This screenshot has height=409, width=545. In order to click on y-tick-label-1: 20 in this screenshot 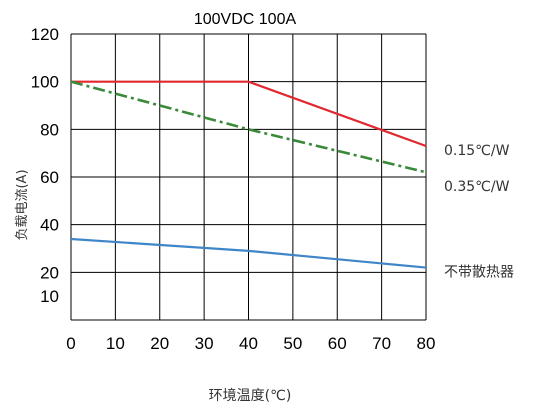, I will do `click(49, 272)`.